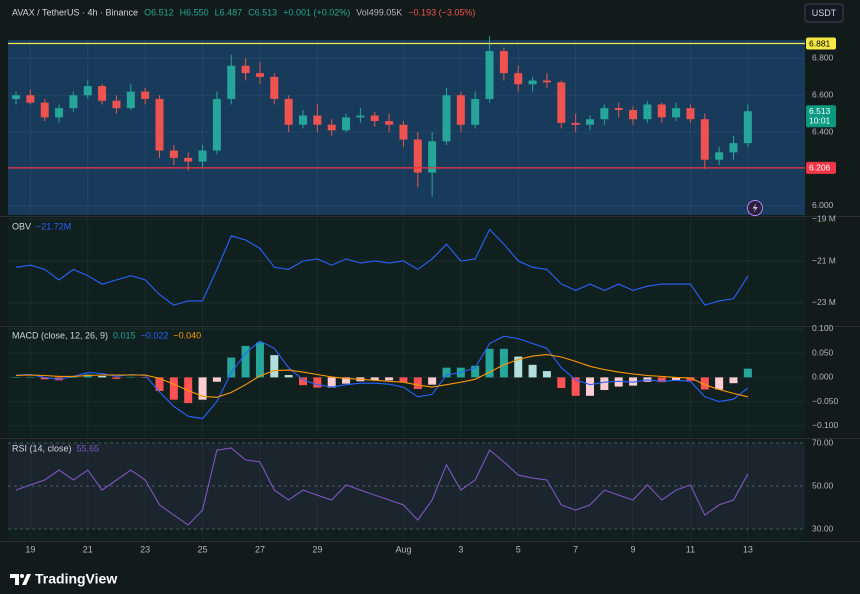 This screenshot has width=860, height=594. What do you see at coordinates (42, 448) in the screenshot?
I see `indicator-title: RSI (14, close)` at bounding box center [42, 448].